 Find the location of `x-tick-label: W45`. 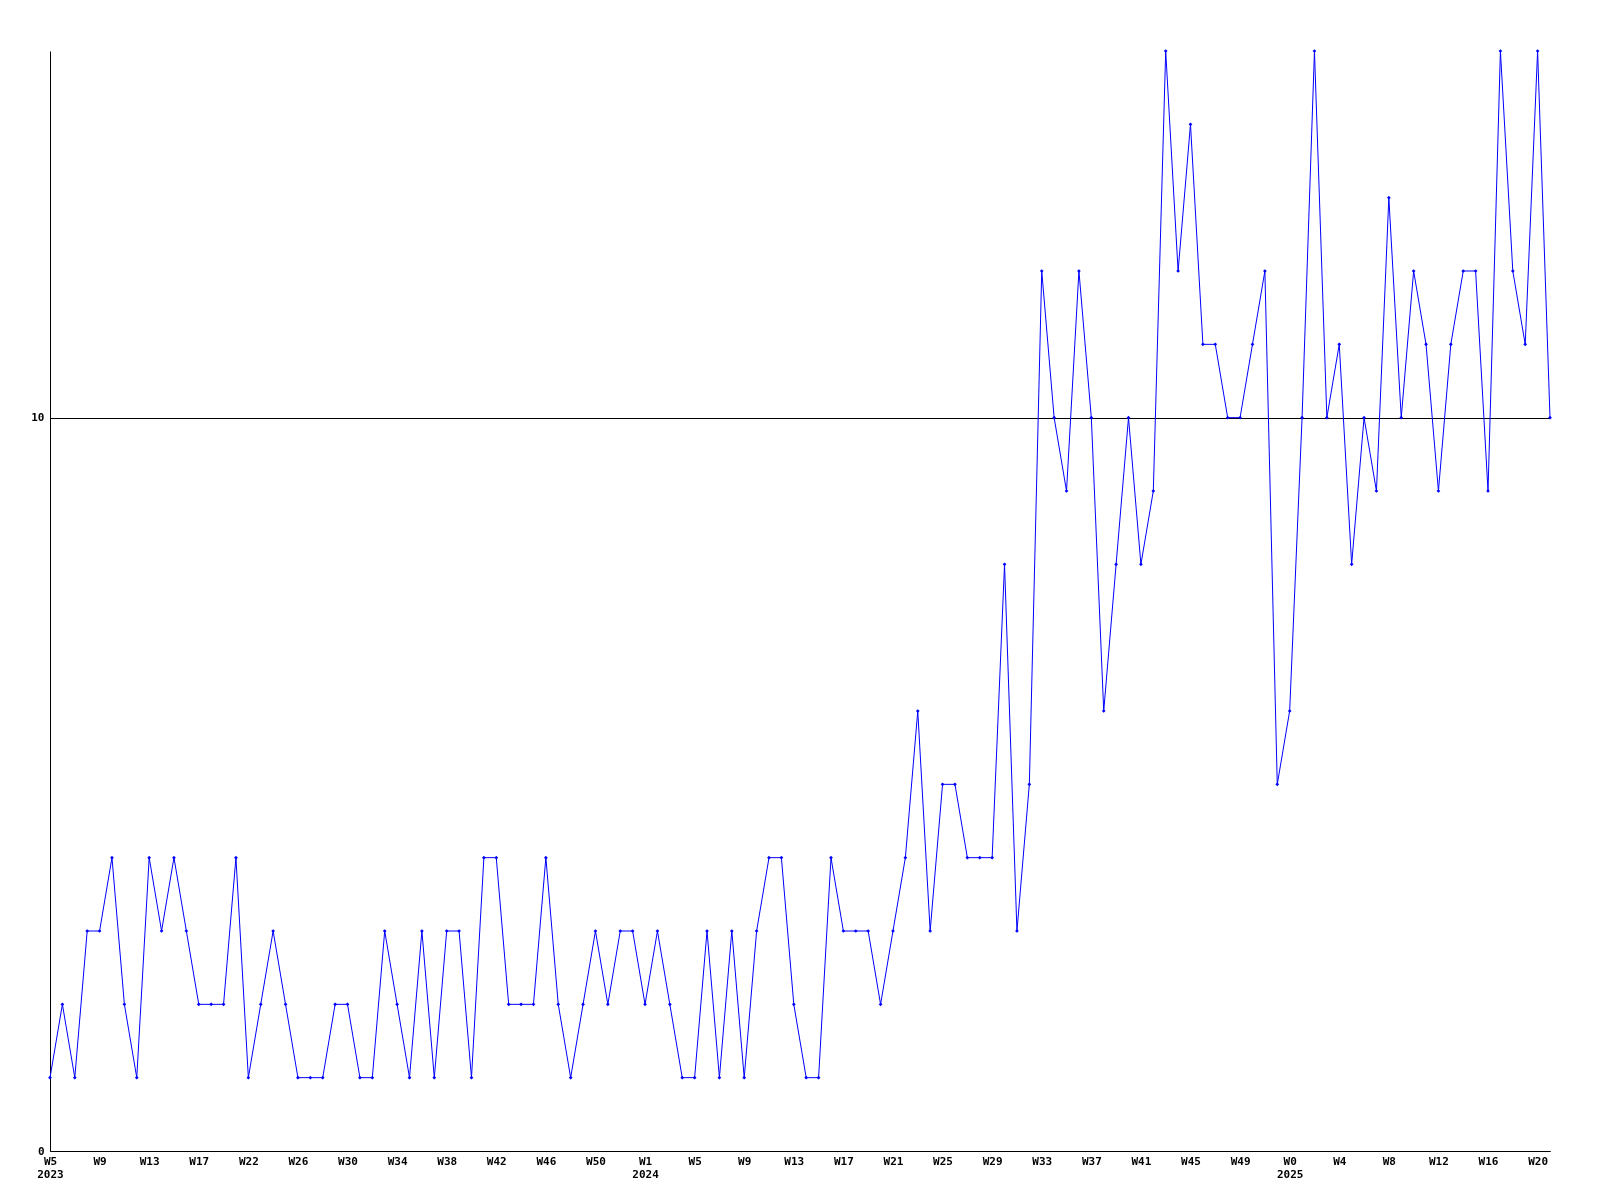

x-tick-label: W45 is located at coordinates (1191, 1161).